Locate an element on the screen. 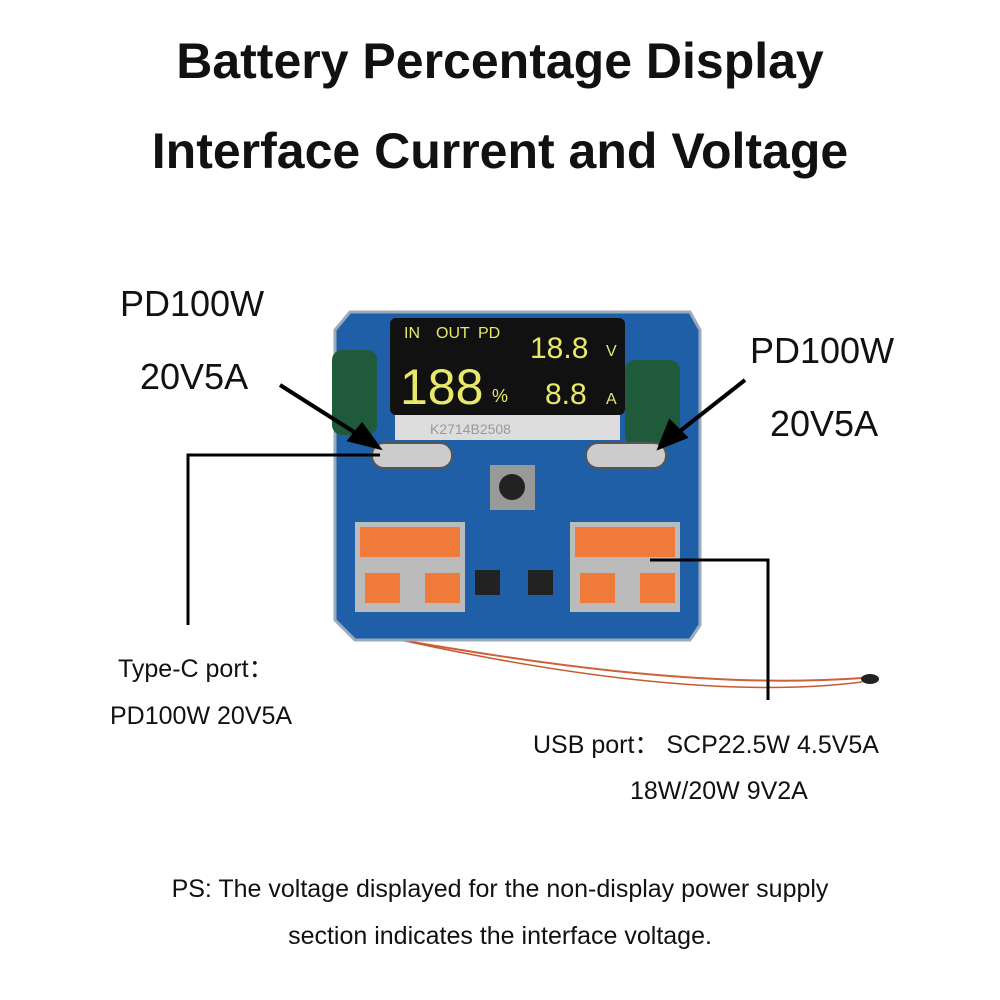 The height and width of the screenshot is (1000, 1000). capacitor-right is located at coordinates (652, 402).